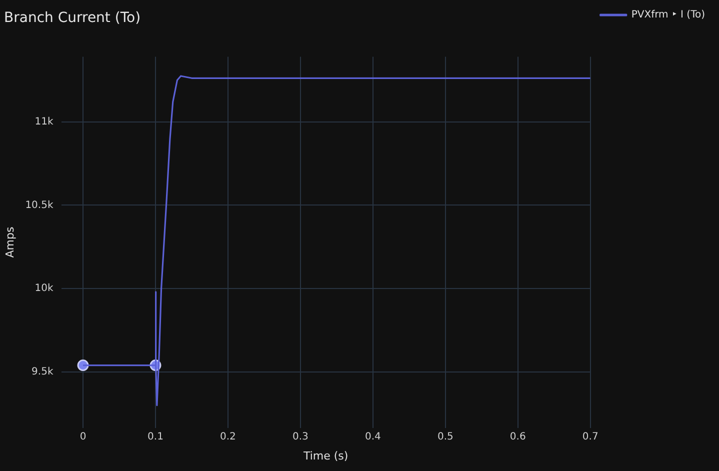 The image size is (719, 471). Describe the element at coordinates (300, 436) in the screenshot. I see `x-tick-label: 0.3` at that location.